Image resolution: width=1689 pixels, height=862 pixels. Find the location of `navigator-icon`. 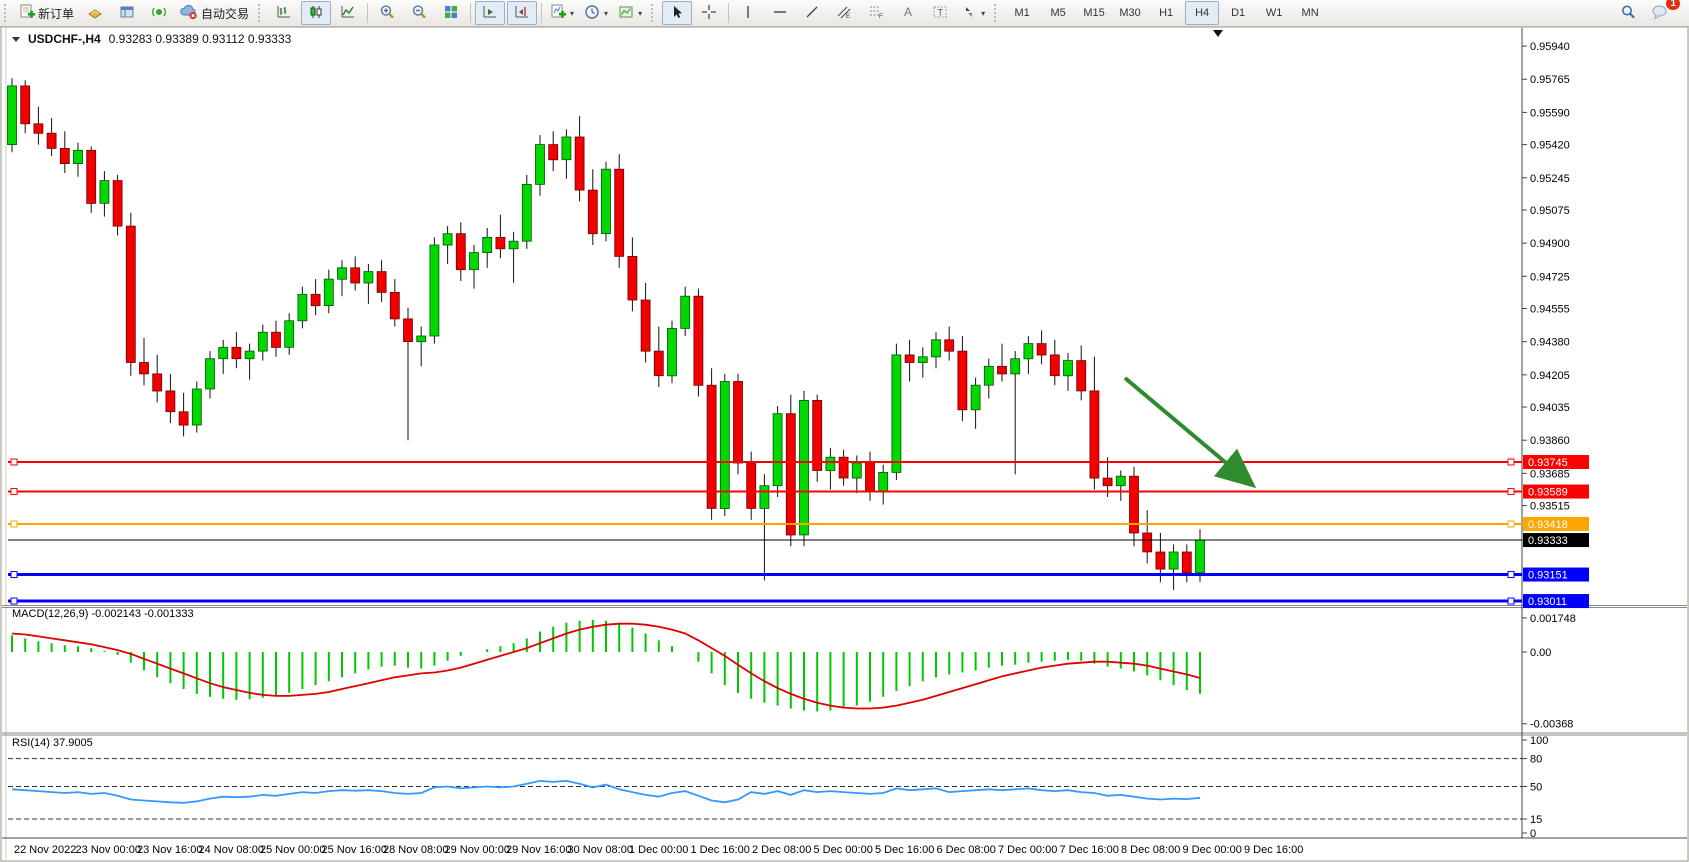

navigator-icon is located at coordinates (127, 13).